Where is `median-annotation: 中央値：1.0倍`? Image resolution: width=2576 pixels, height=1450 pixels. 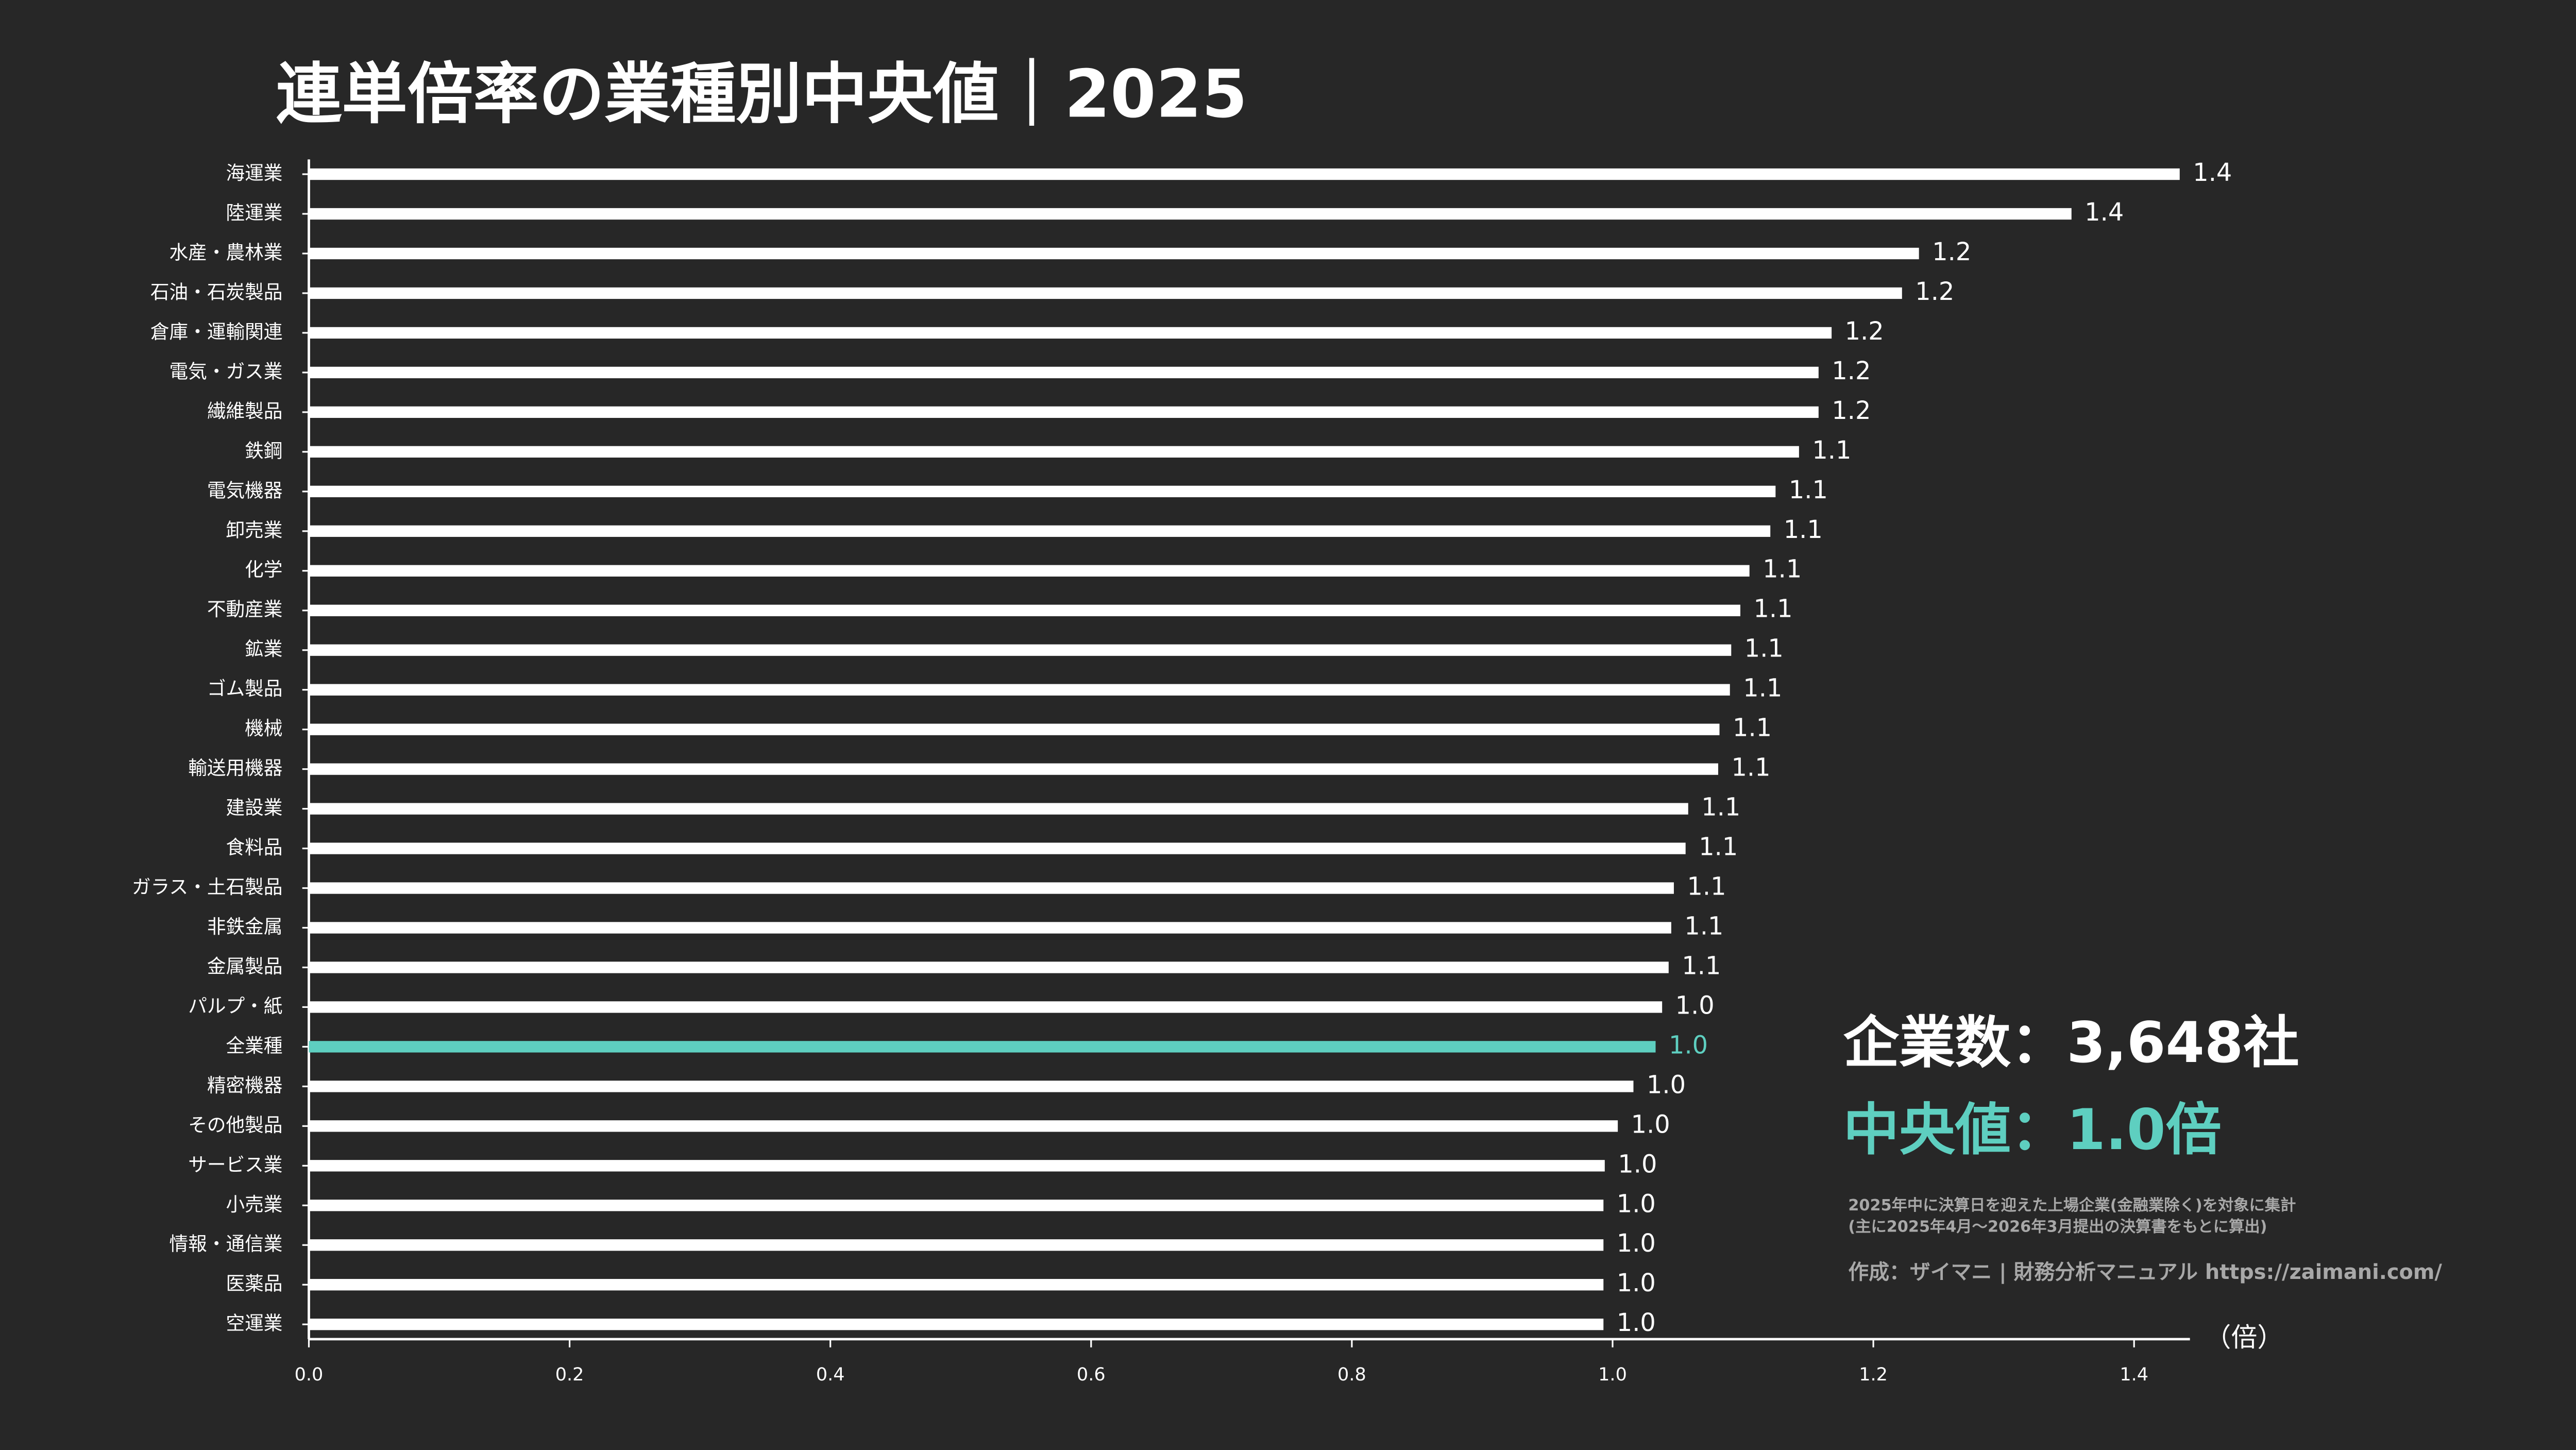 median-annotation: 中央値：1.0倍 is located at coordinates (2032, 1129).